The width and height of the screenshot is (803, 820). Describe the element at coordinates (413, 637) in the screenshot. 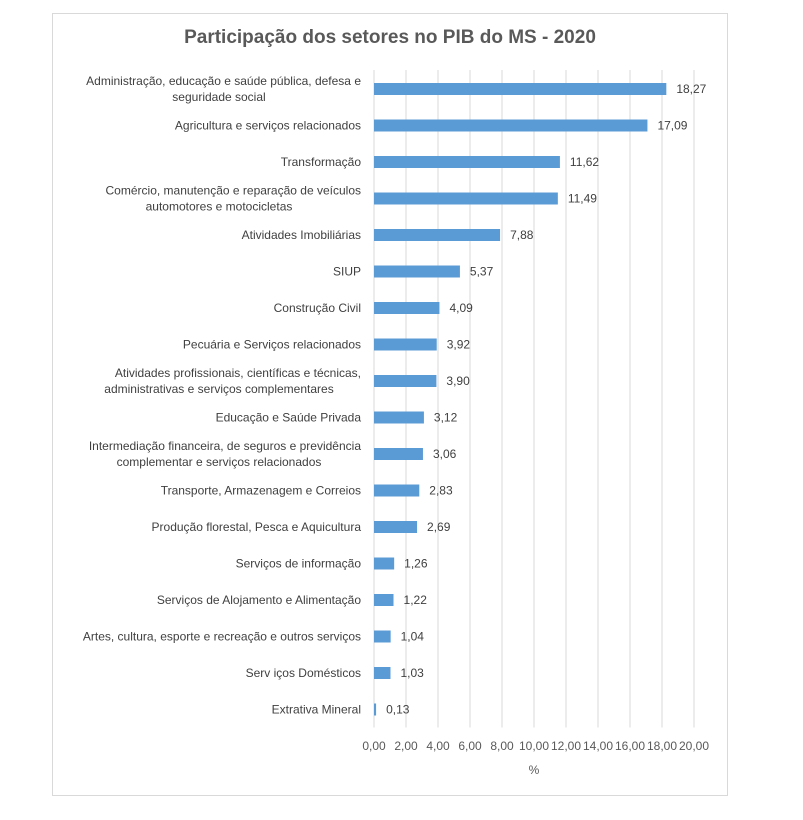

I see `data-label: 1,04` at that location.